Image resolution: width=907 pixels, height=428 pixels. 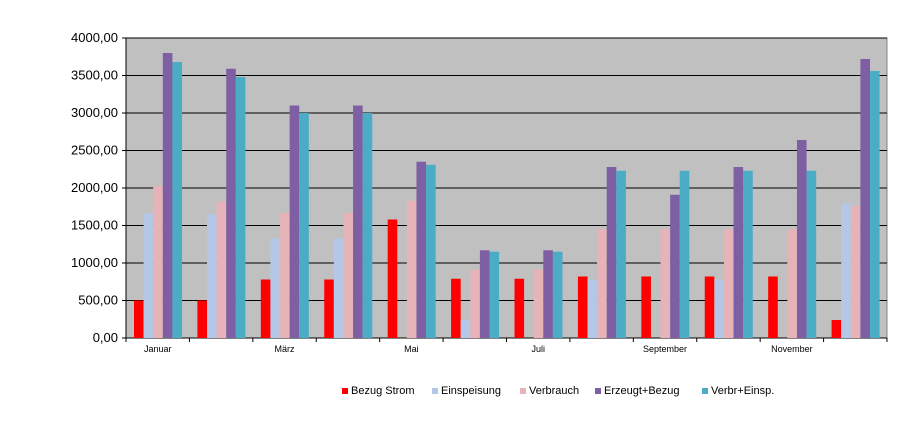 What do you see at coordinates (665, 349) in the screenshot?
I see `x-tick-label: September` at bounding box center [665, 349].